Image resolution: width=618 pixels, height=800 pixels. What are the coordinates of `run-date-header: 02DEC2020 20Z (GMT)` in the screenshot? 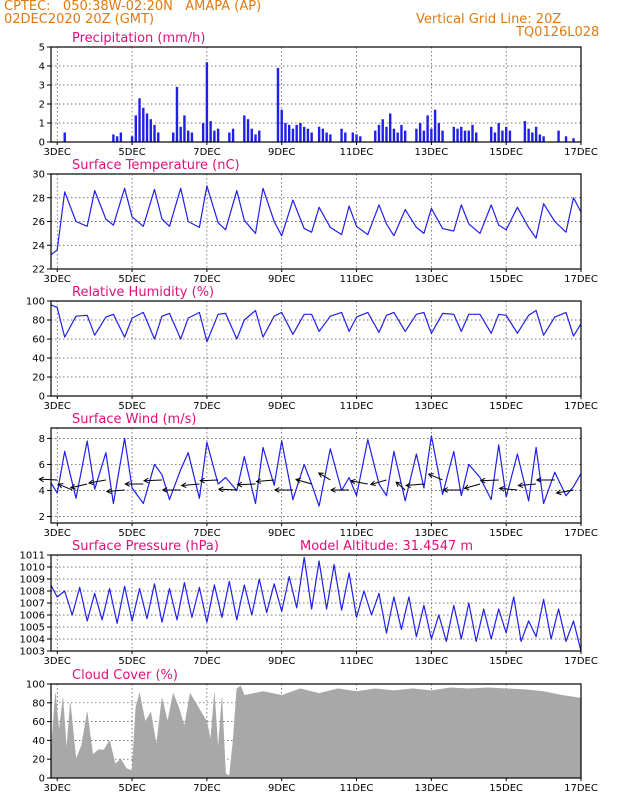 It's located at (79, 19).